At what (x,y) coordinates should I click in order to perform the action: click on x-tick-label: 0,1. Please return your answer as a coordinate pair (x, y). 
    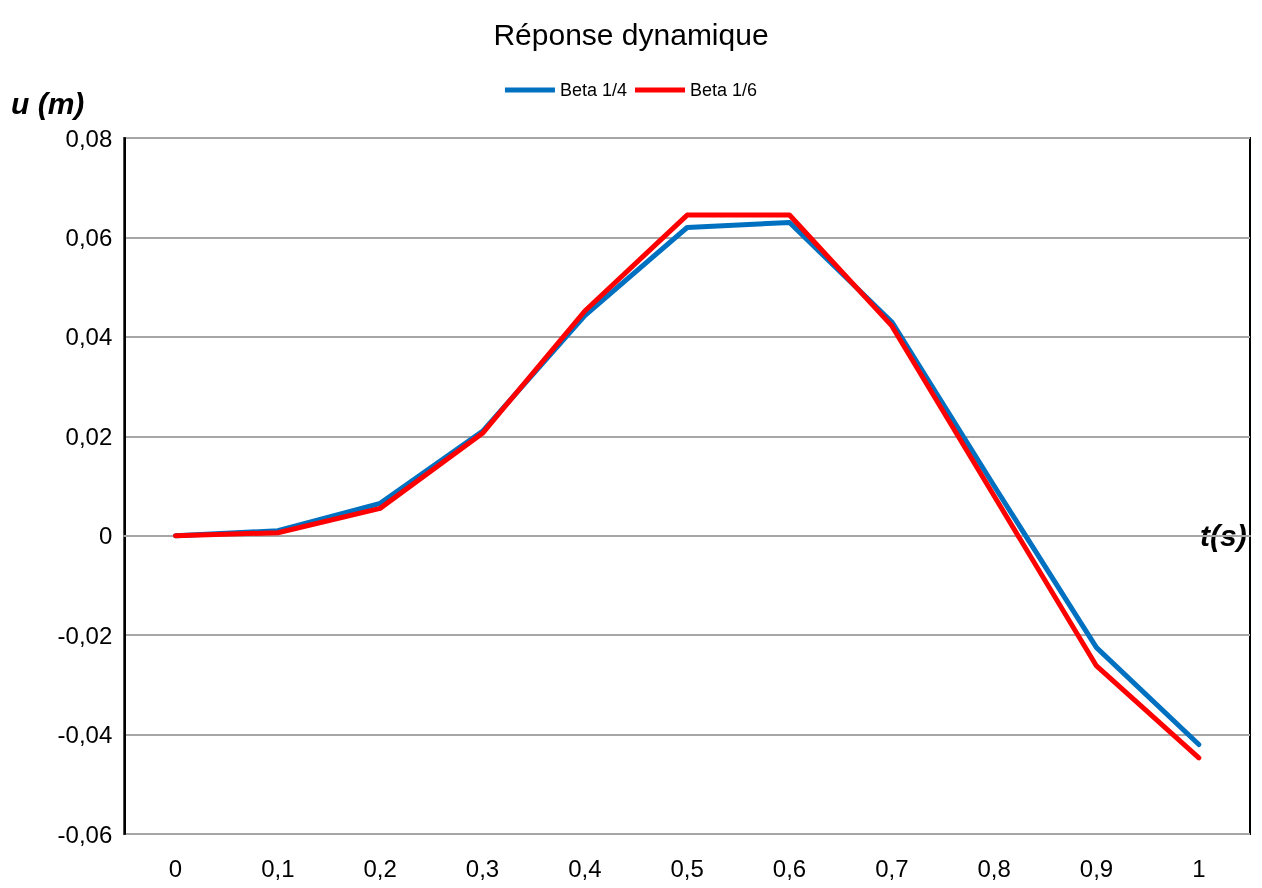
    Looking at the image, I should click on (278, 868).